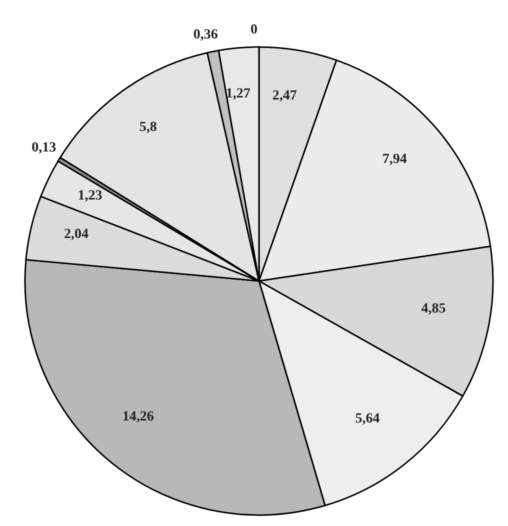 The image size is (508, 526). What do you see at coordinates (254, 30) in the screenshot?
I see `text: 0` at bounding box center [254, 30].